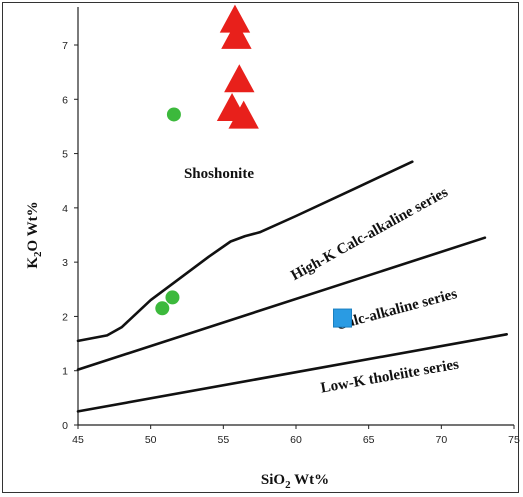 The width and height of the screenshot is (523, 497). What do you see at coordinates (441, 440) in the screenshot?
I see `x-tick-label: 70` at bounding box center [441, 440].